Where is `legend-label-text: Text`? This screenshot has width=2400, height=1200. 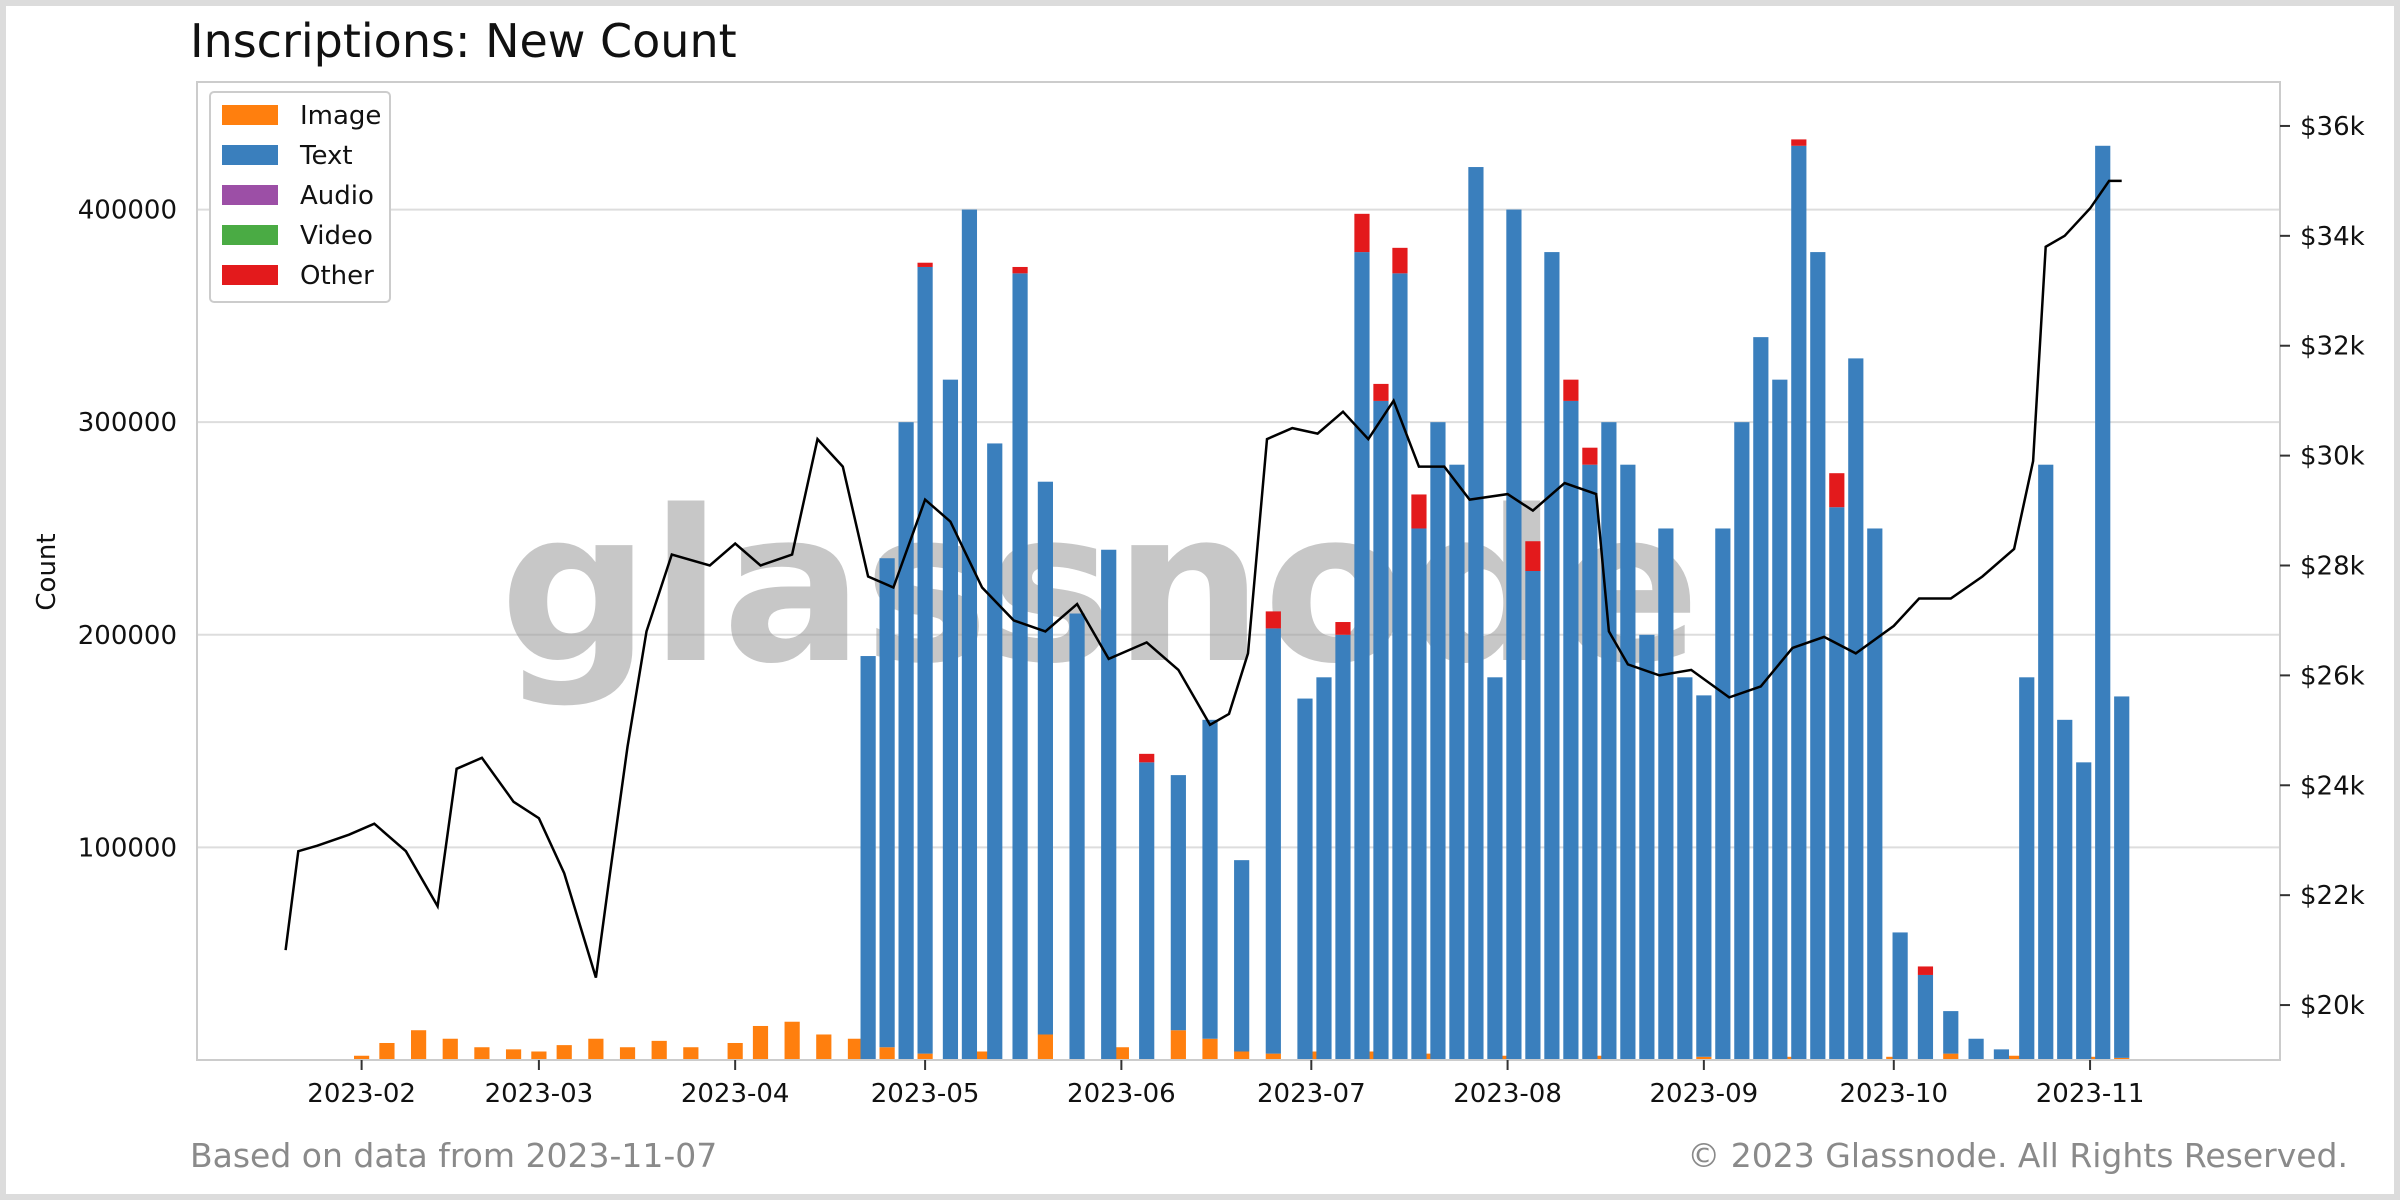 legend-label-text: Text is located at coordinates (326, 156).